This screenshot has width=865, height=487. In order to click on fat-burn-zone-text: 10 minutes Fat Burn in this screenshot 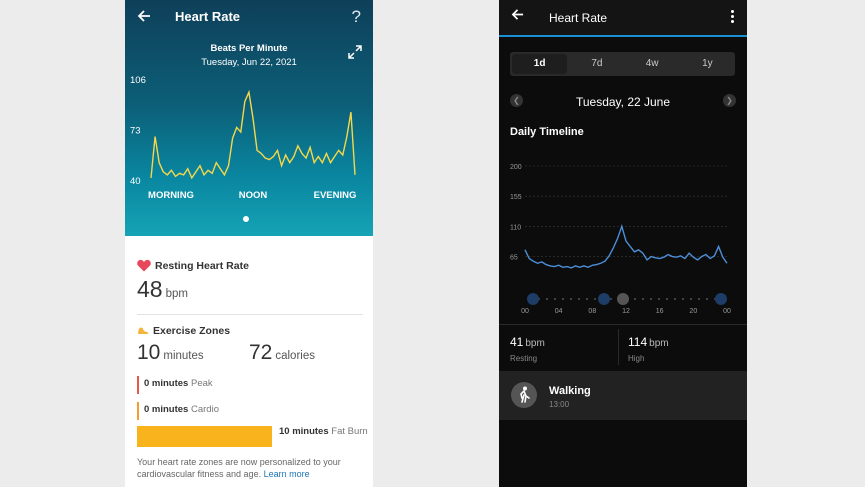, I will do `click(324, 432)`.